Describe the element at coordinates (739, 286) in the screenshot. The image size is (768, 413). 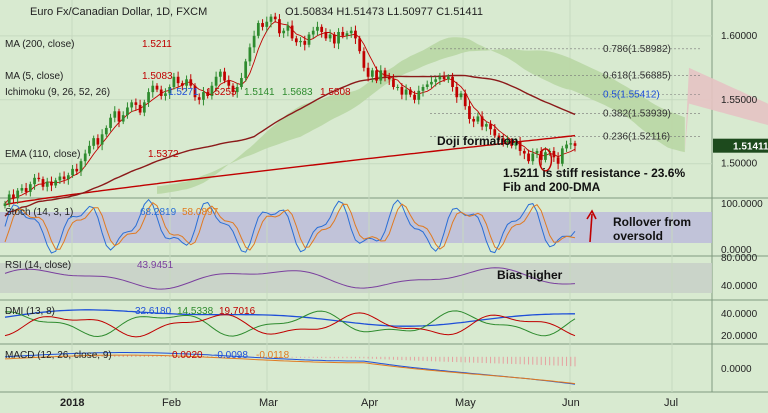
I see `rsi-tick-label: 40.0000` at that location.